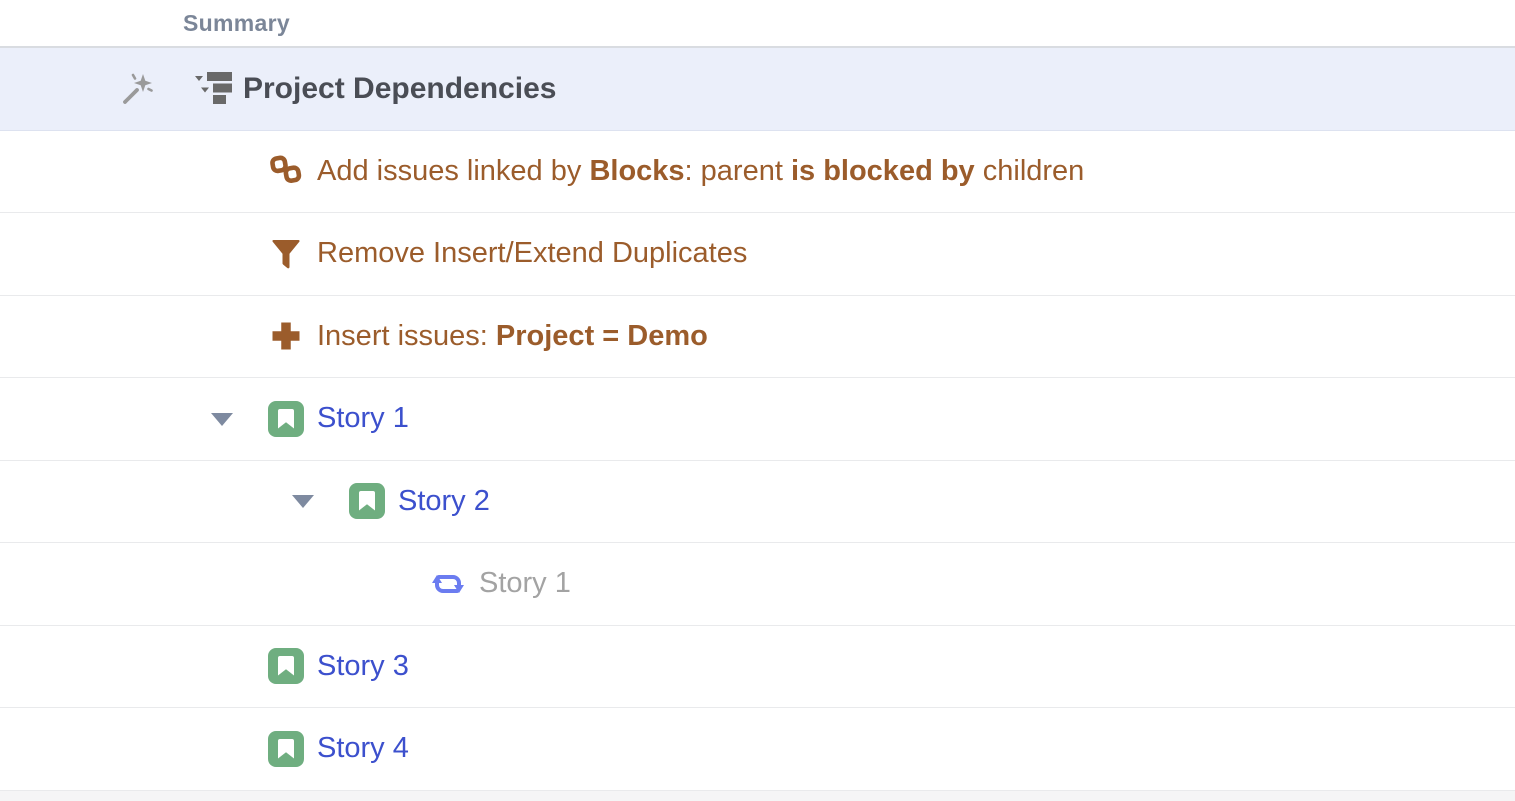  What do you see at coordinates (286, 254) in the screenshot?
I see `filter-icon` at bounding box center [286, 254].